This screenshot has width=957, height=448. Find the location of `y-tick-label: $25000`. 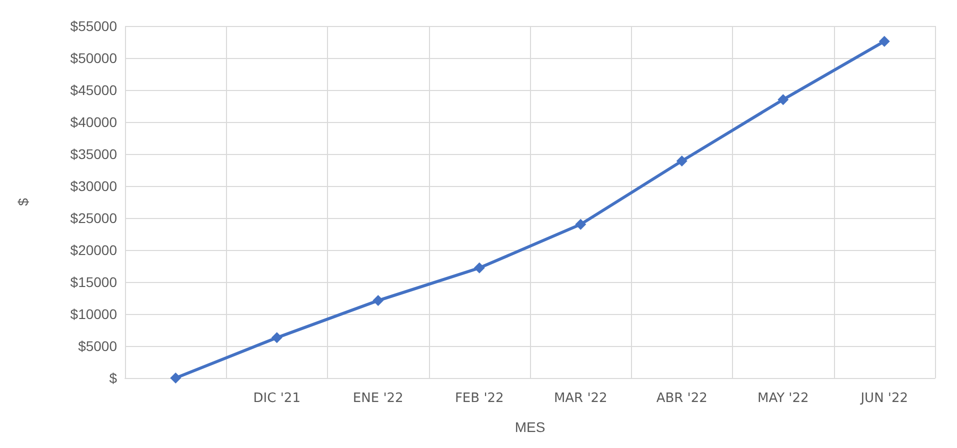

y-tick-label: $25000 is located at coordinates (94, 218).